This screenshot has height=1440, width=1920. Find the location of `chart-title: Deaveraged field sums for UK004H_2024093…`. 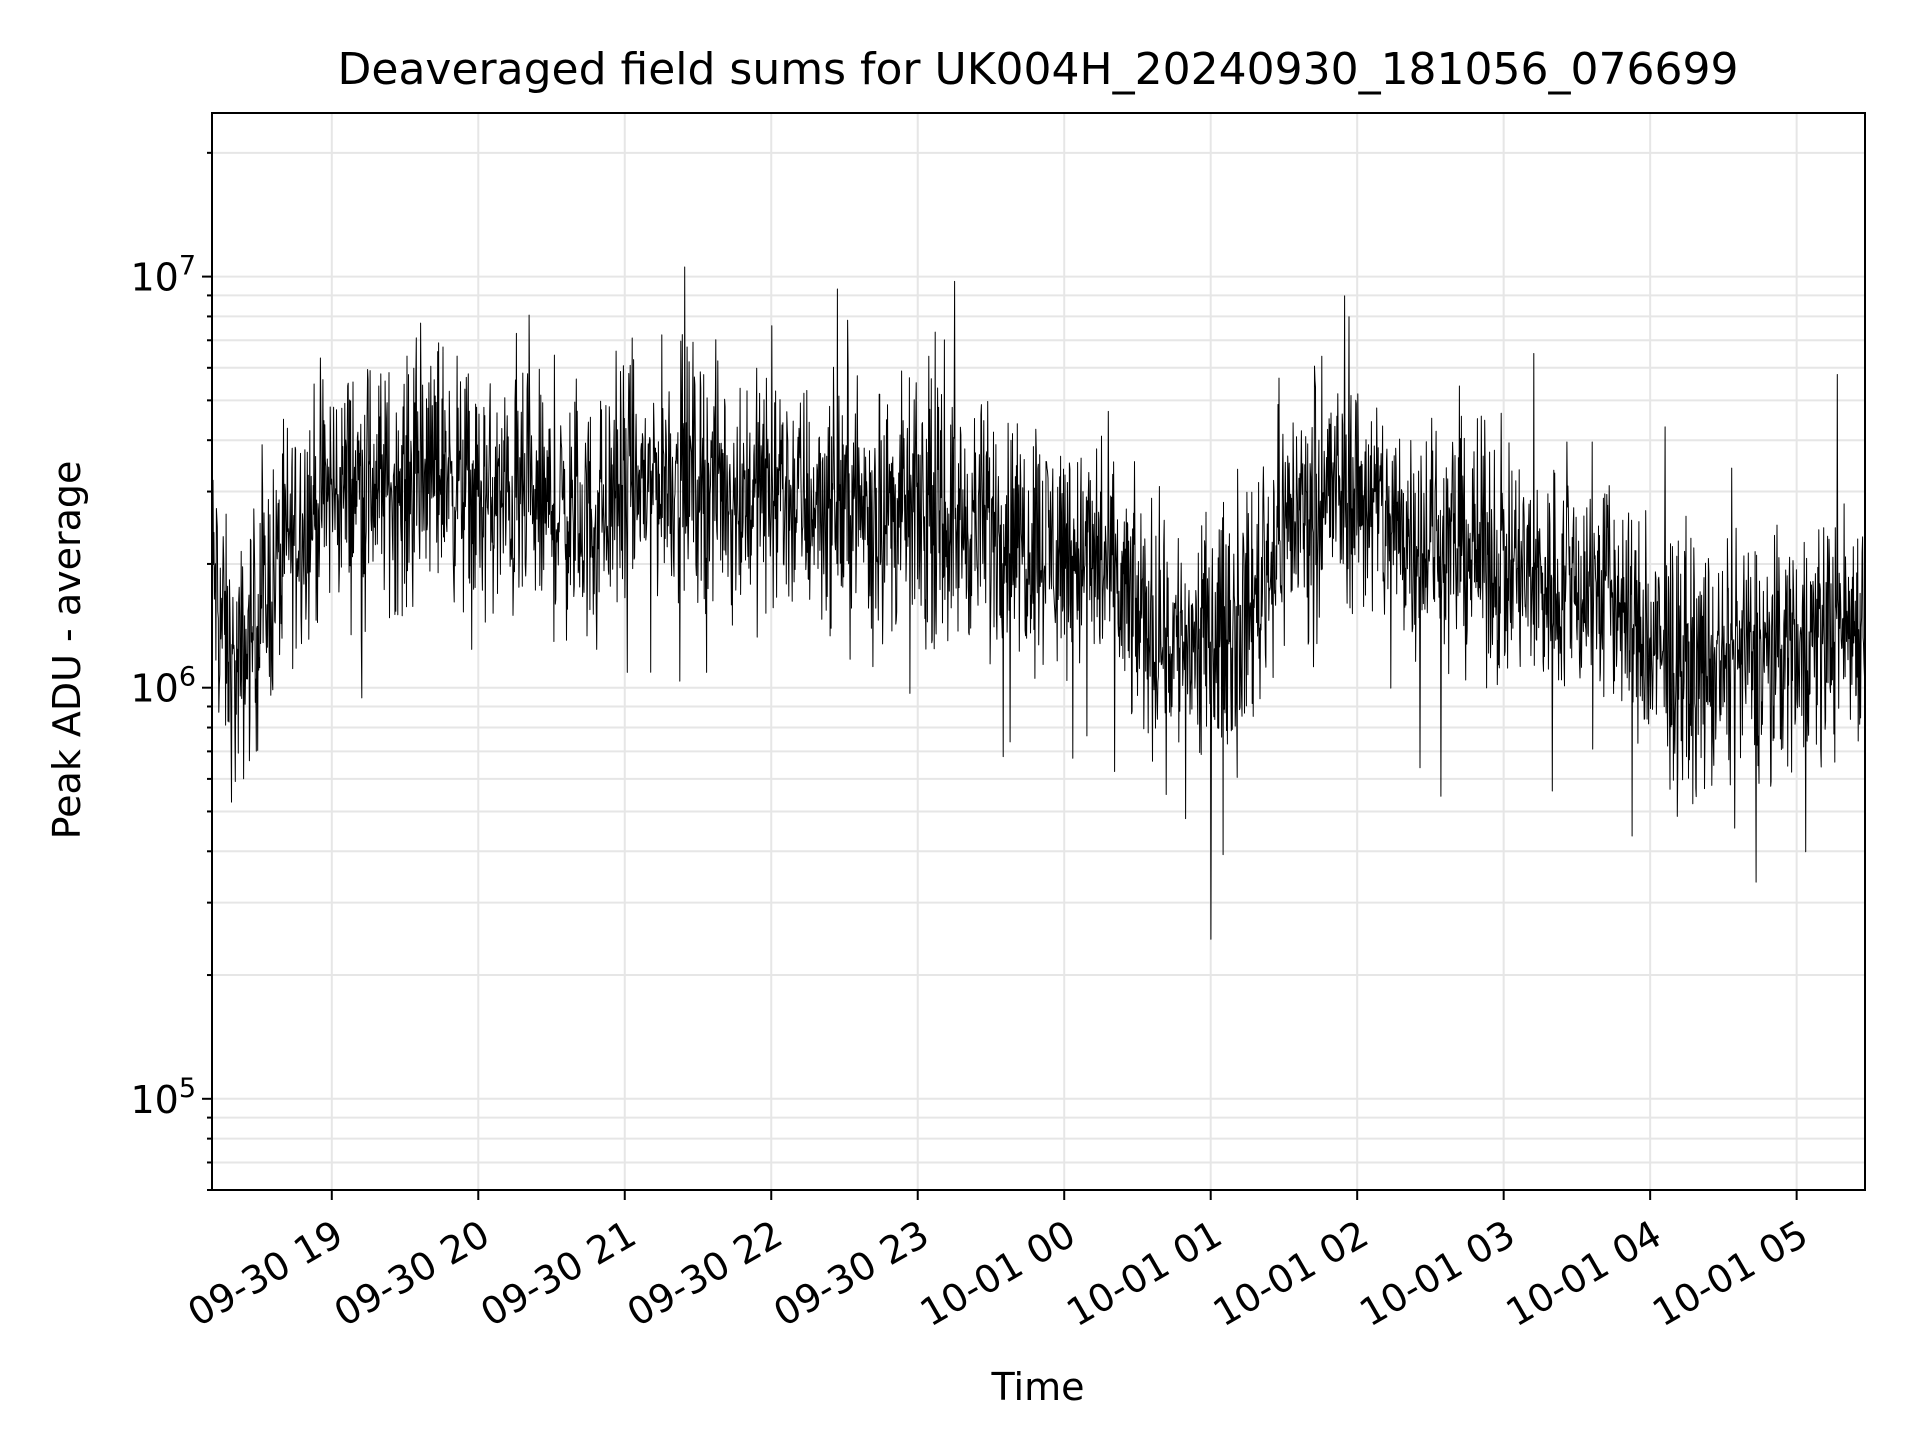

chart-title: Deaveraged field sums for UK004H_2024093… is located at coordinates (1038, 69).